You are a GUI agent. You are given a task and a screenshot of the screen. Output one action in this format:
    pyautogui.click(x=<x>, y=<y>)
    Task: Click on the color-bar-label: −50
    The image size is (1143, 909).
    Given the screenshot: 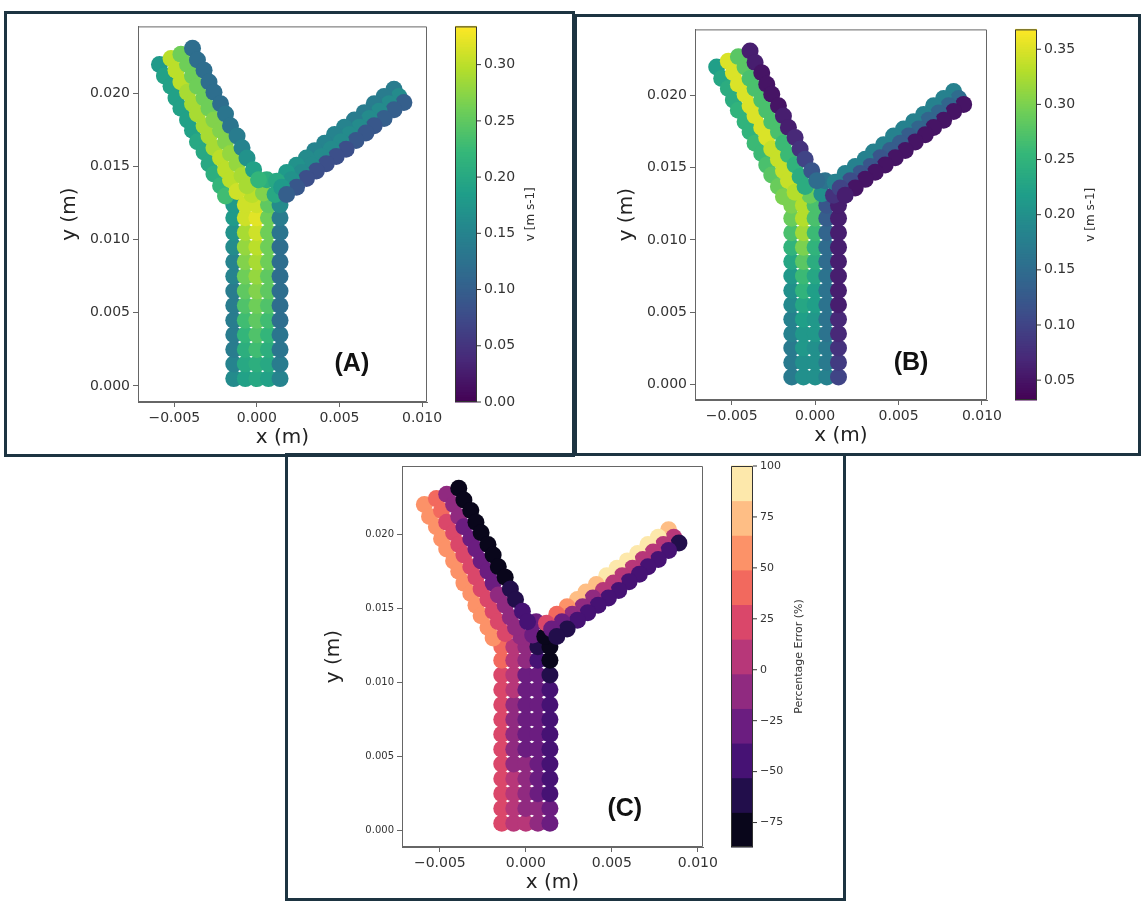 What is the action you would take?
    pyautogui.click(x=772, y=771)
    